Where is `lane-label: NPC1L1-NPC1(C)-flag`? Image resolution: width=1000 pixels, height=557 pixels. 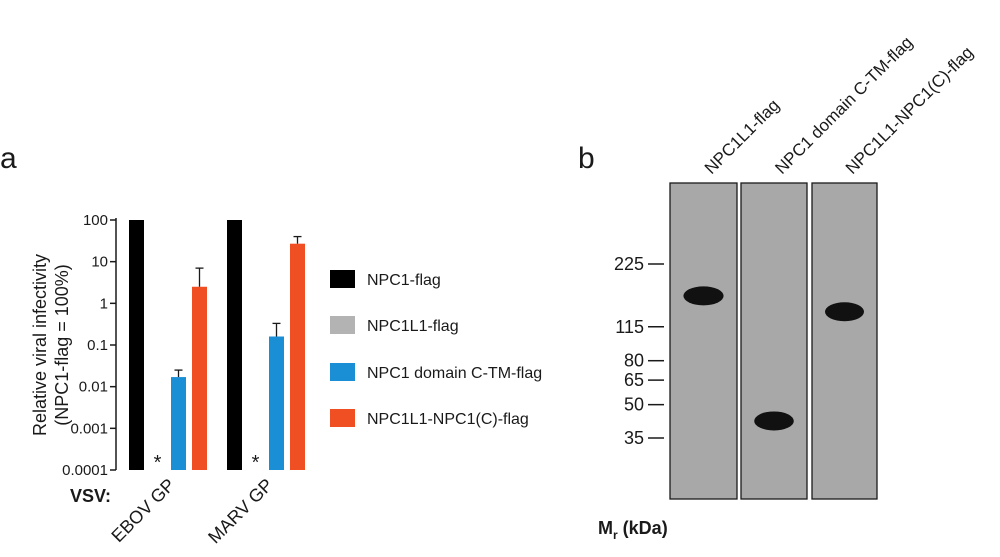 lane-label: NPC1L1-NPC1(C)-flag is located at coordinates (909, 110).